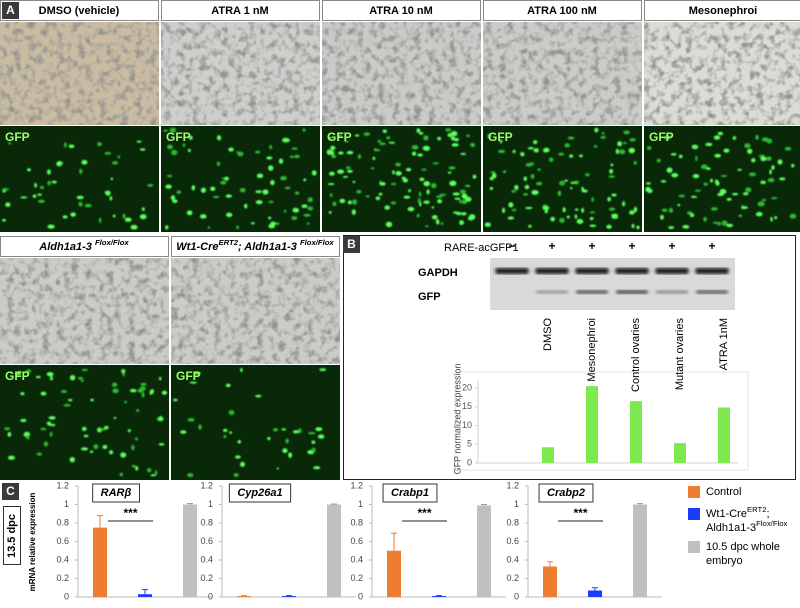  I want to click on legend-label-part: Flox/Flox, so click(771, 523).